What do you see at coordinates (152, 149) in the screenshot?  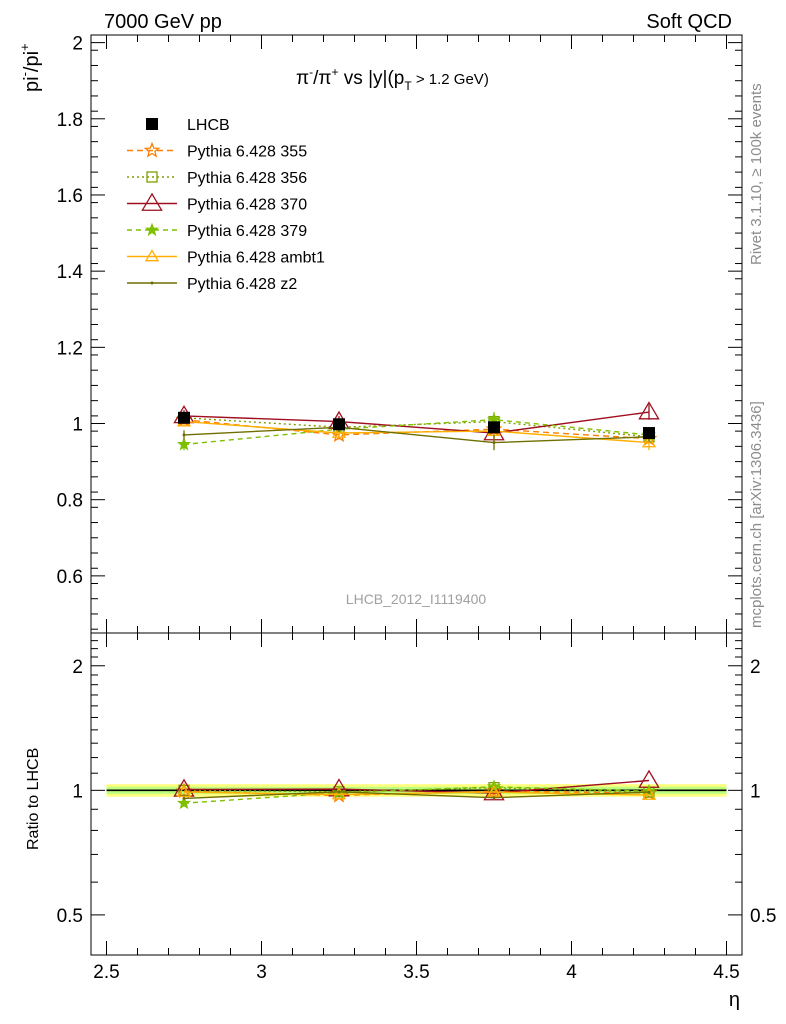 I see `legend-marker-p355` at bounding box center [152, 149].